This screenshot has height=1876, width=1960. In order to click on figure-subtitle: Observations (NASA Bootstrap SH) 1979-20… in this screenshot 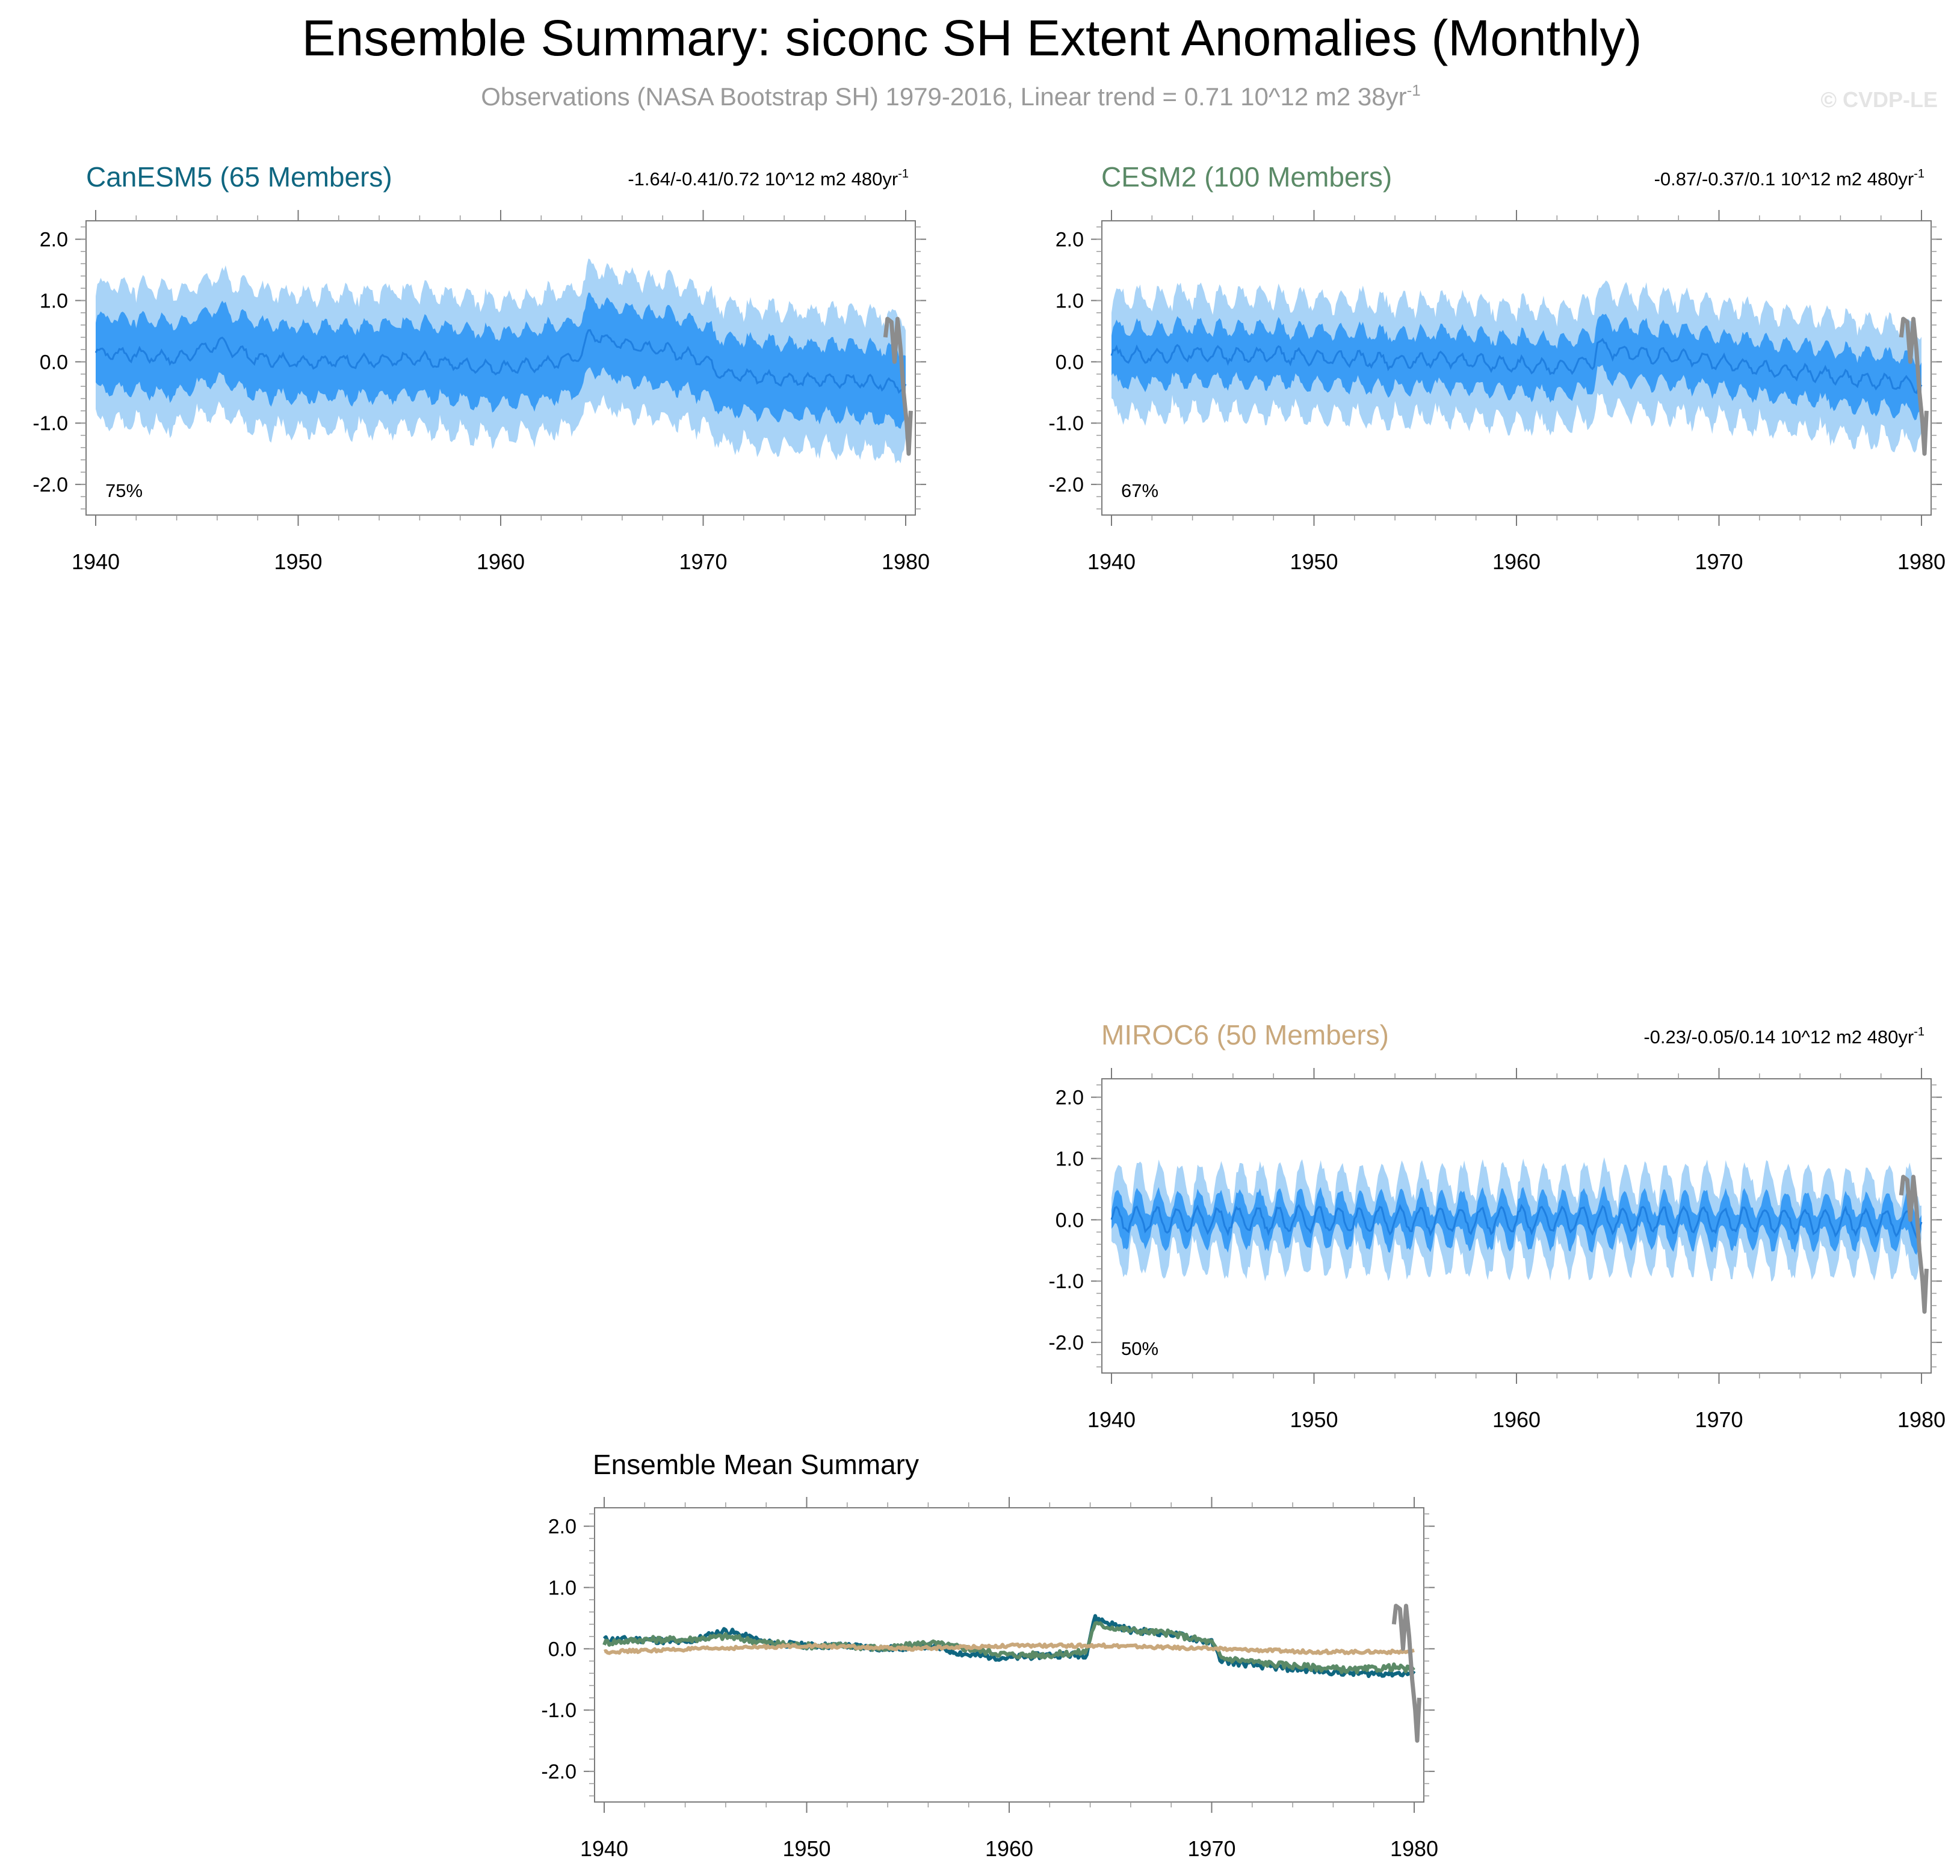, I will do `click(951, 96)`.